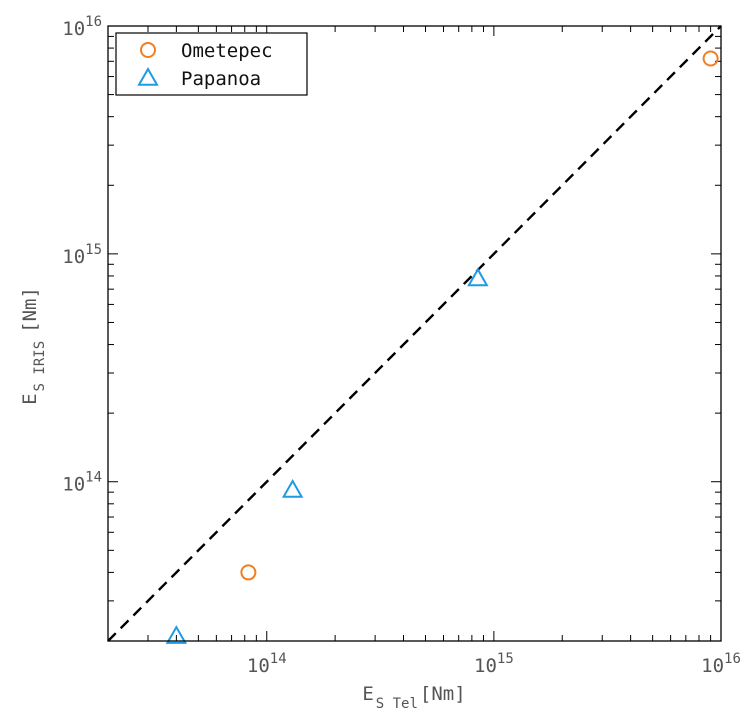  What do you see at coordinates (227, 51) in the screenshot?
I see `legend-label-0: Ometepec` at bounding box center [227, 51].